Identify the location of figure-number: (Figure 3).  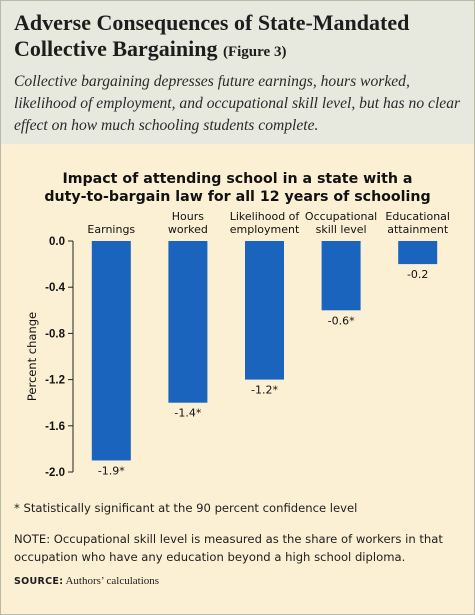
(254, 52).